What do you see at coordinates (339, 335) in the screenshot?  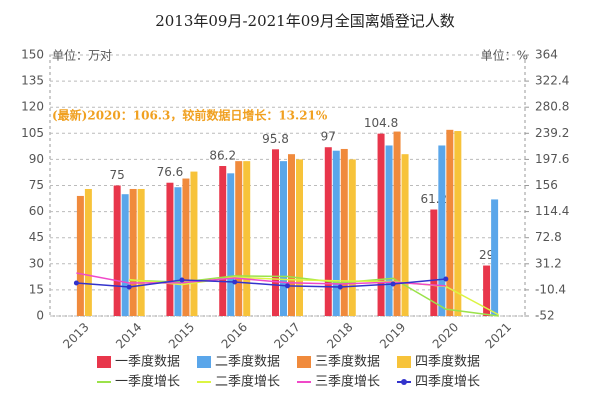 I see `x-tick-label: 2018` at bounding box center [339, 335].